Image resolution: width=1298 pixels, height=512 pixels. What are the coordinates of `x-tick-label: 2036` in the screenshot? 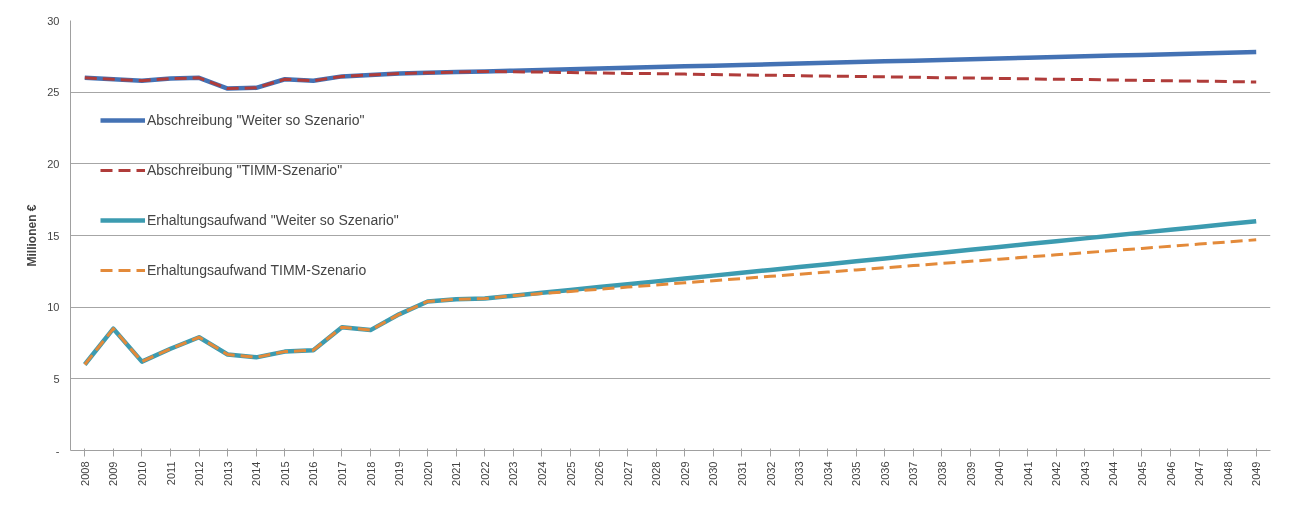 It's located at (884, 473).